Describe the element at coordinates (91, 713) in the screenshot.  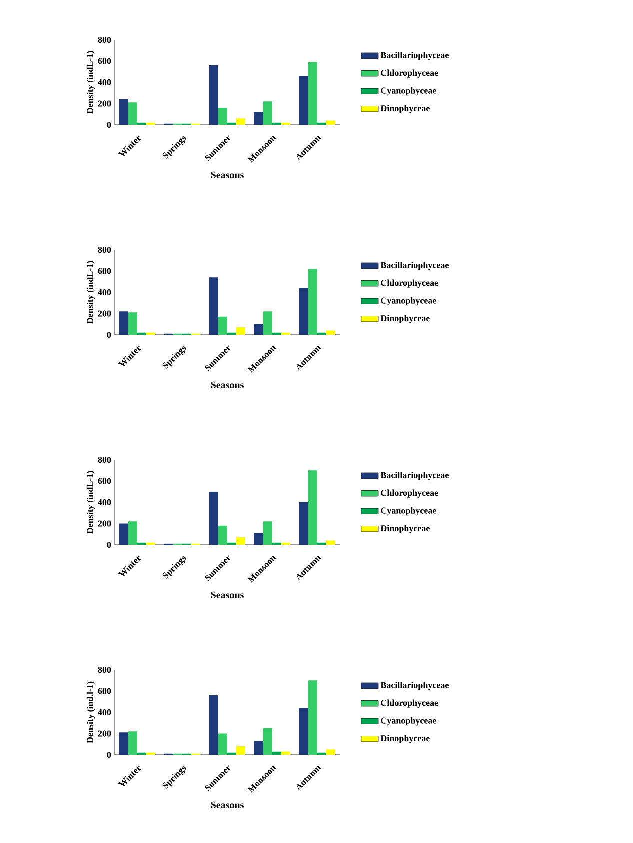
I see `y-axis-title: Density (ind.l-1)` at that location.